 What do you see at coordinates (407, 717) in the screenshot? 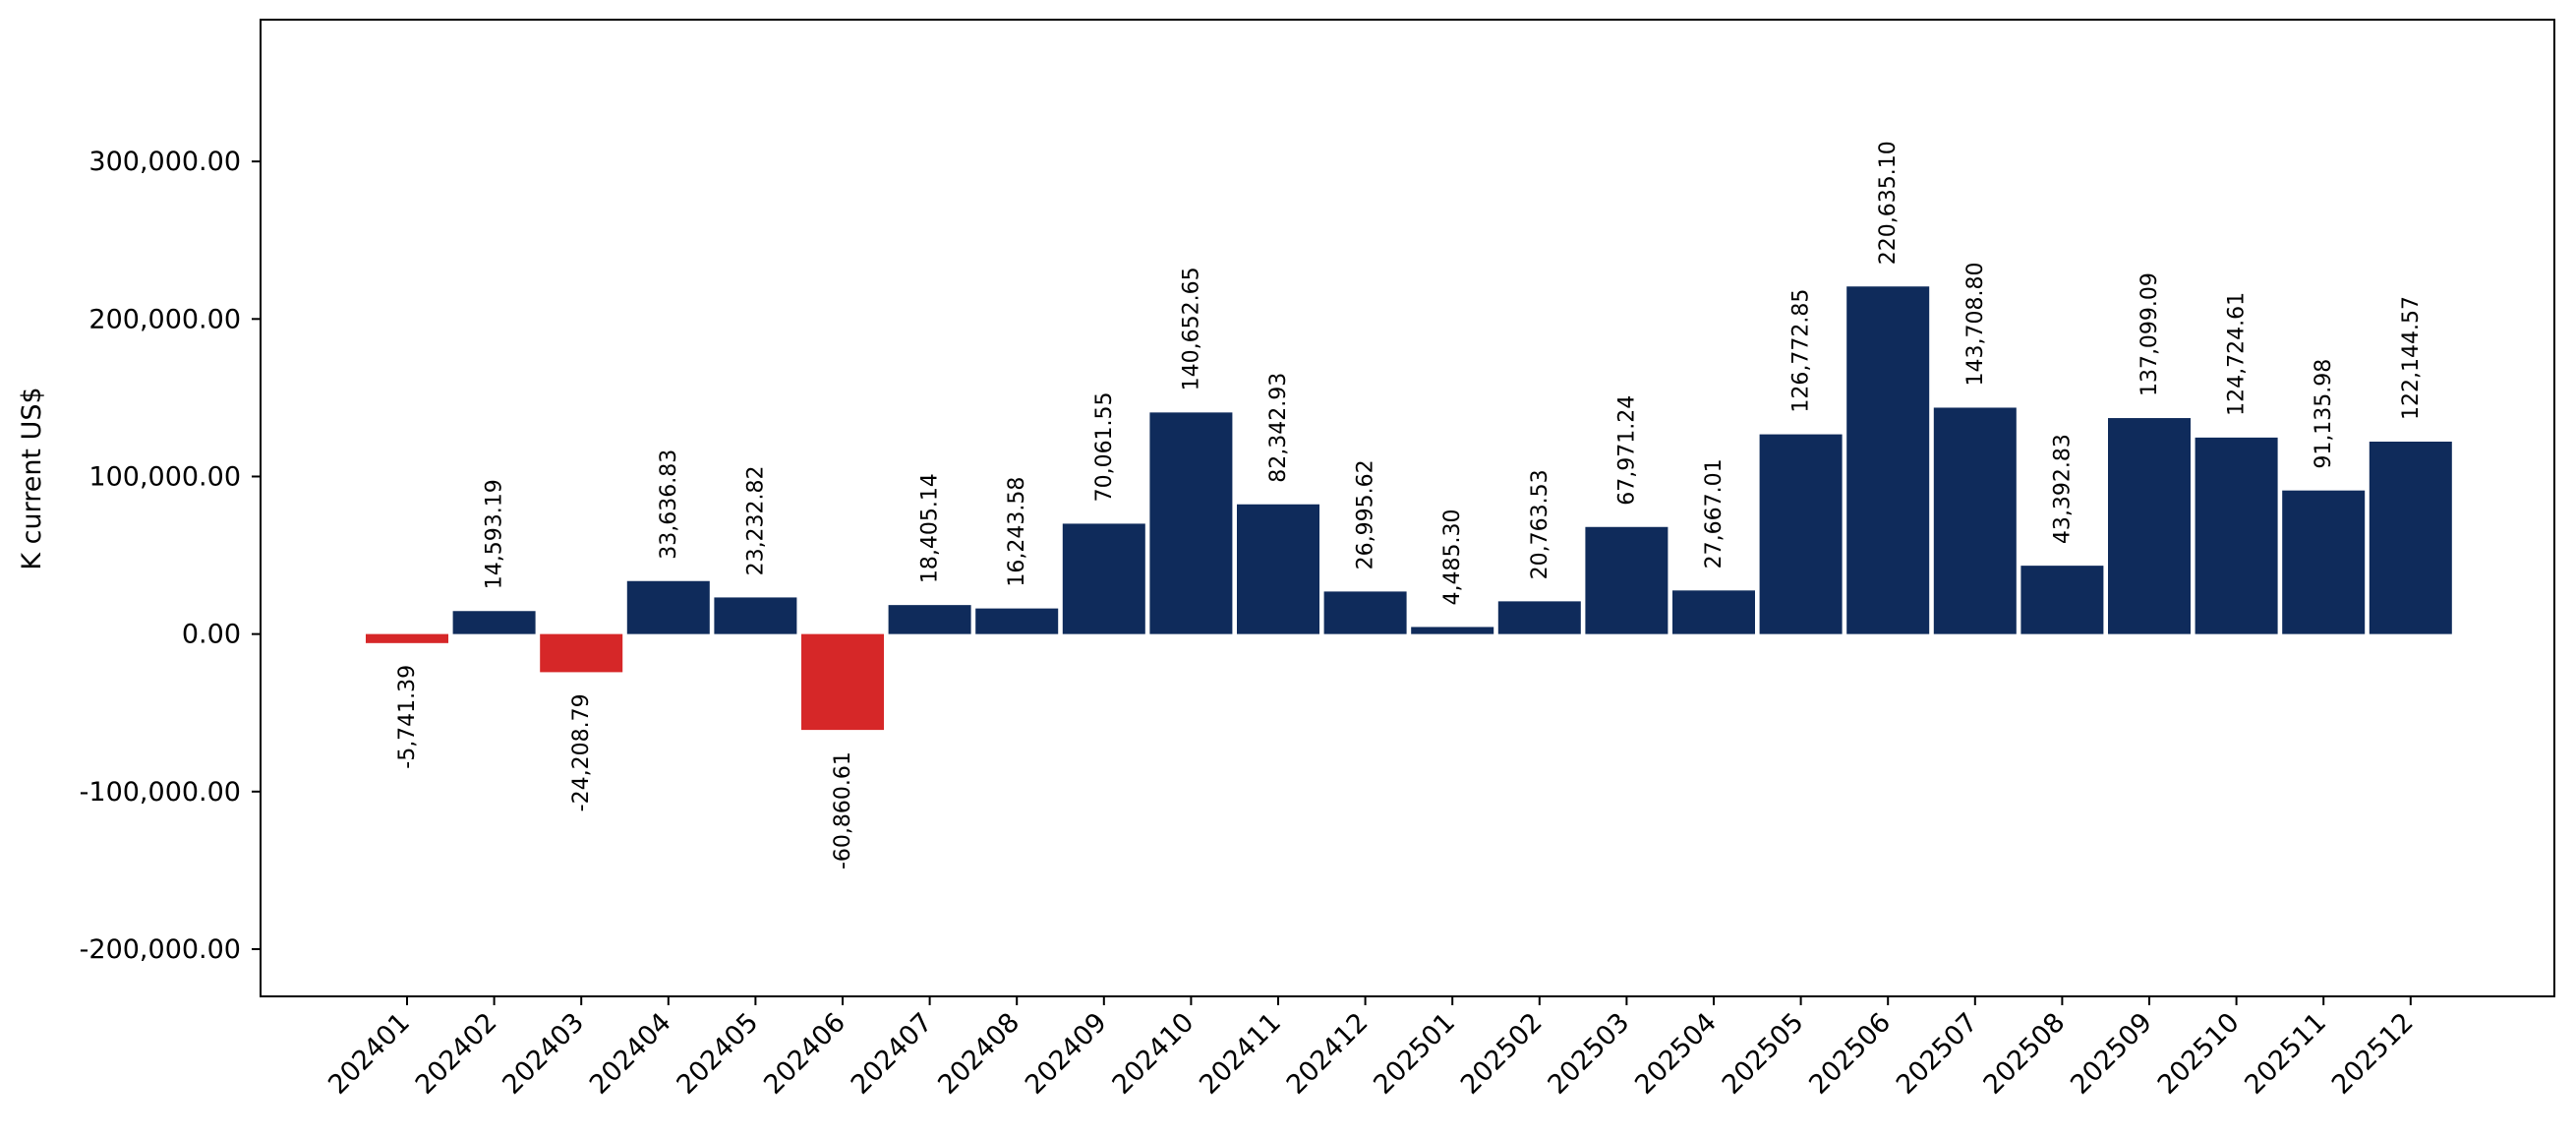
I see `data-label: -5,741.39` at bounding box center [407, 717].